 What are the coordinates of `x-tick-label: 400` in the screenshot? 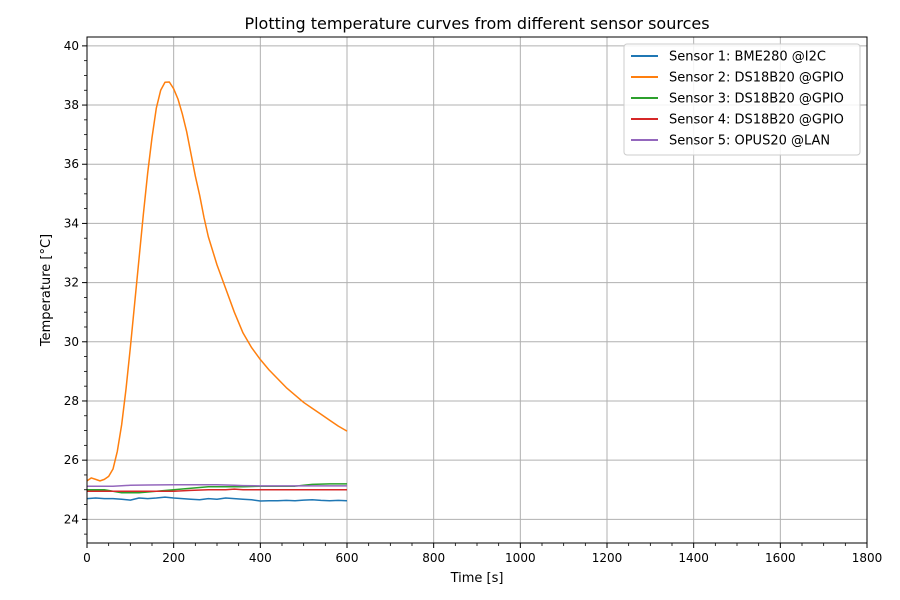 It's located at (260, 558).